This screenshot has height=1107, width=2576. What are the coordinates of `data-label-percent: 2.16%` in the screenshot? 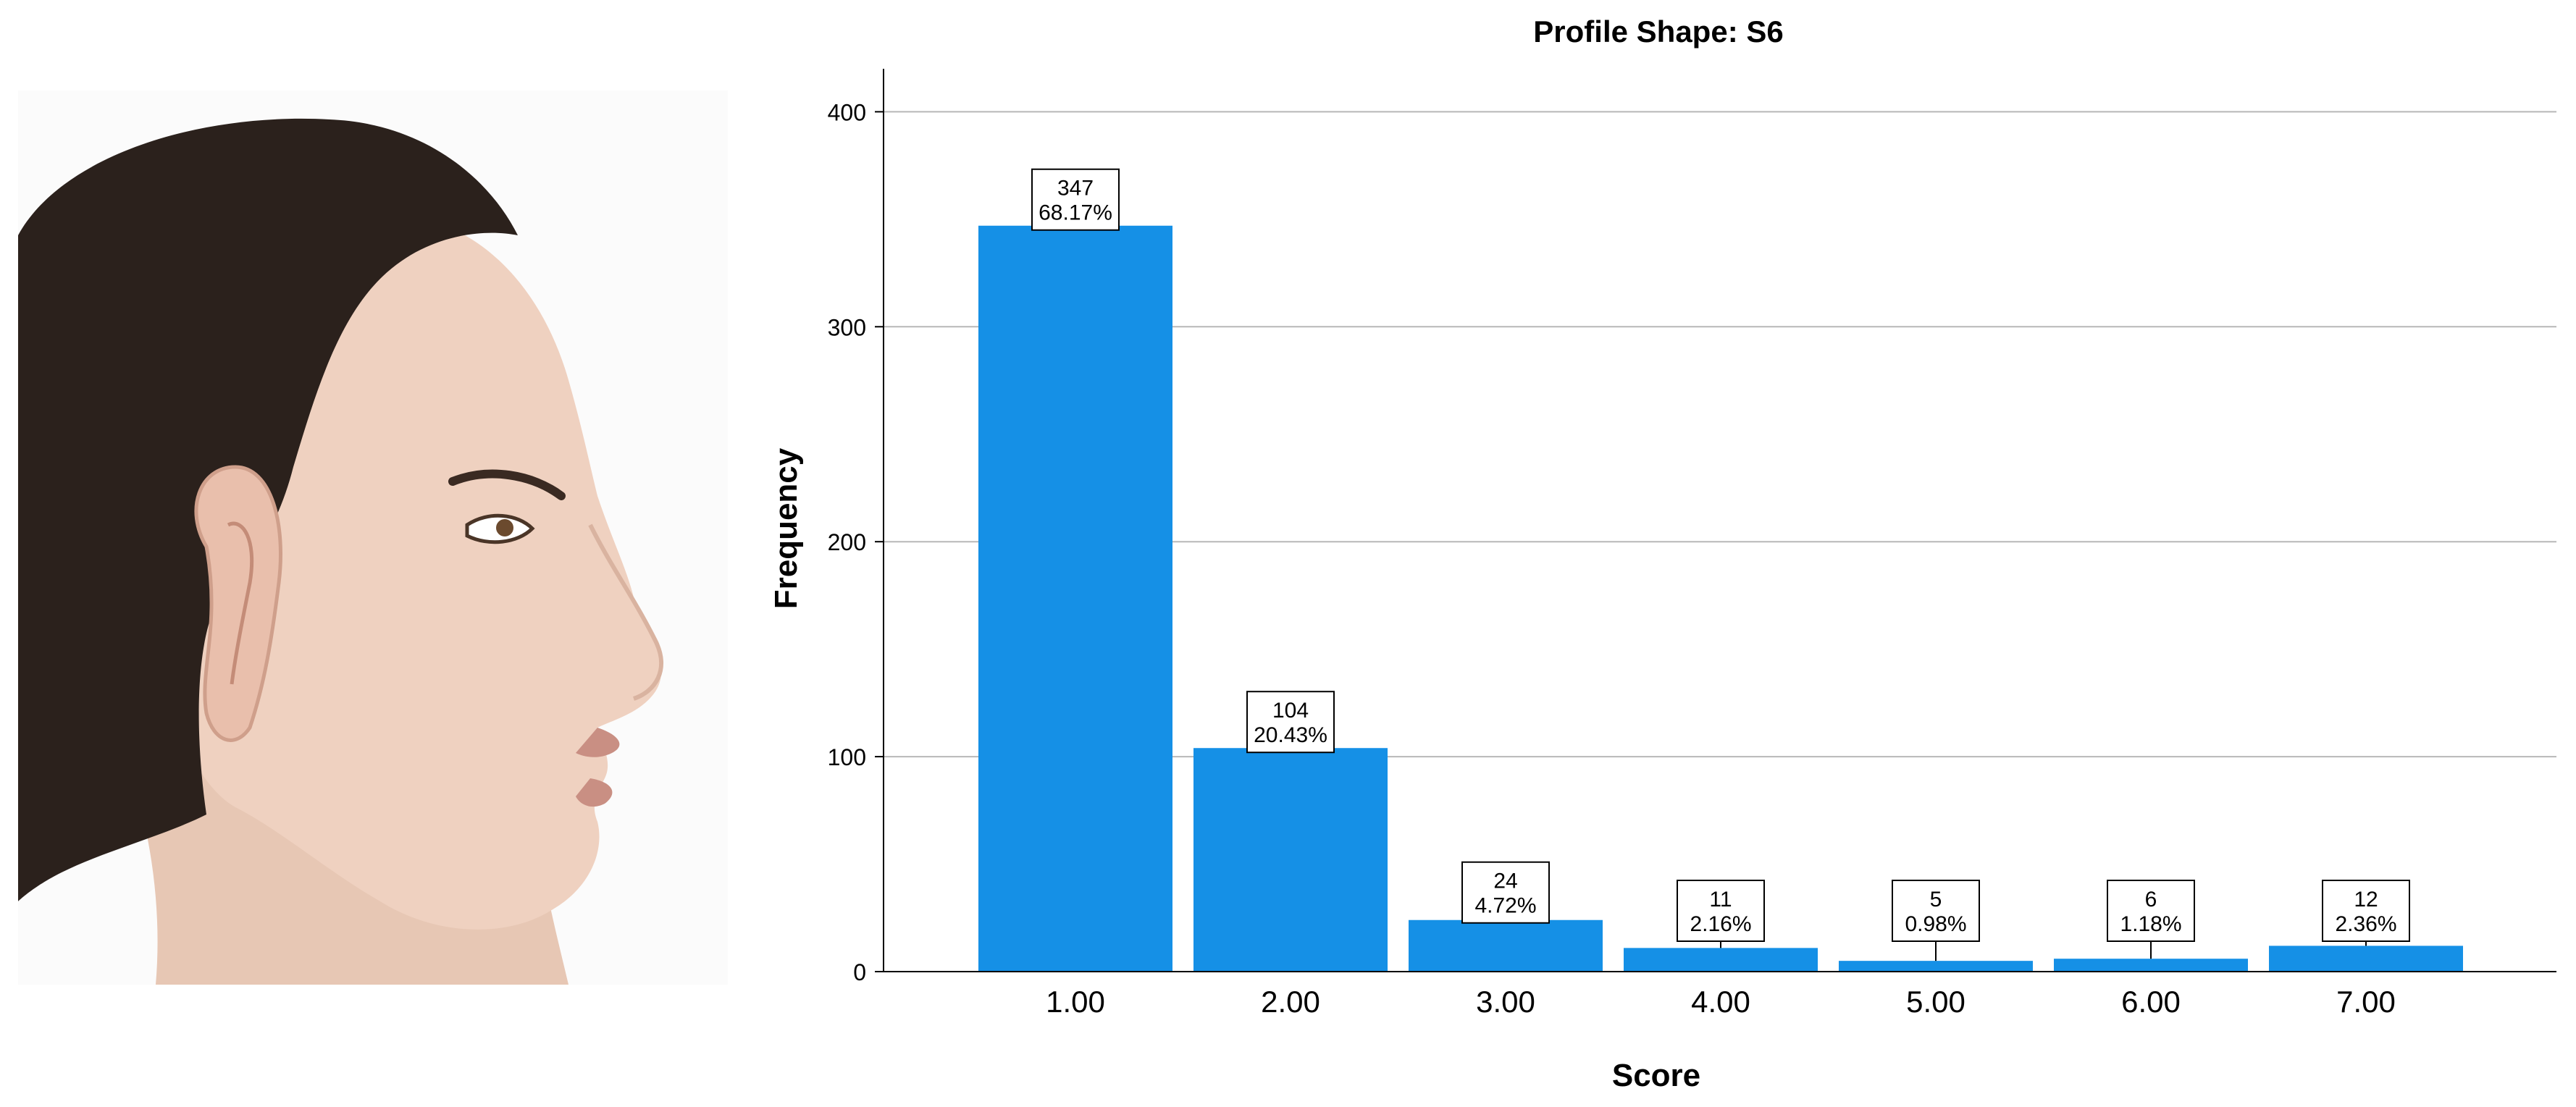 It's located at (1720, 924).